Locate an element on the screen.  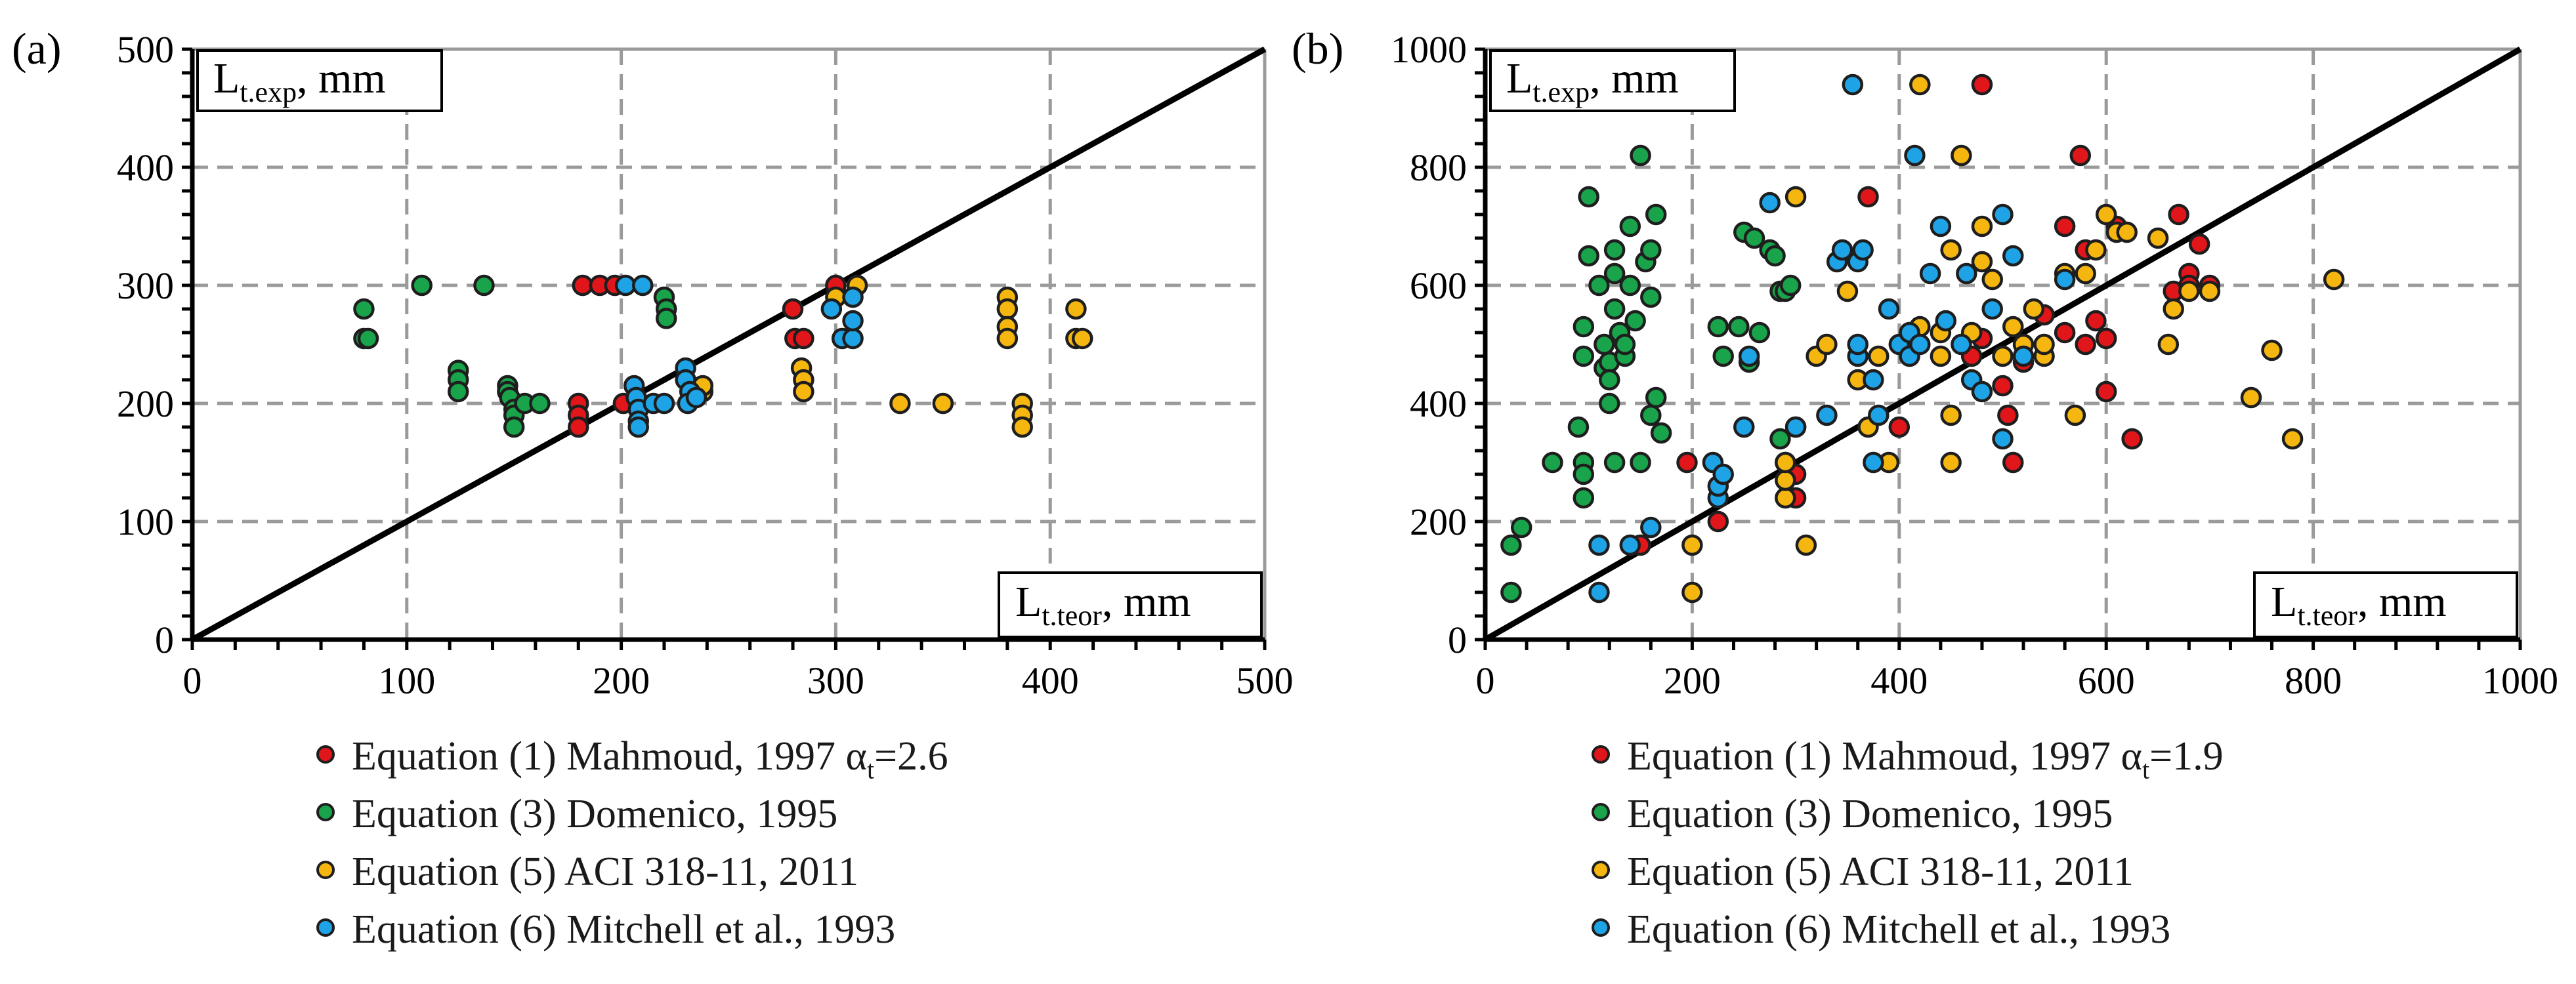
y-tick-label: 100 is located at coordinates (145, 522).